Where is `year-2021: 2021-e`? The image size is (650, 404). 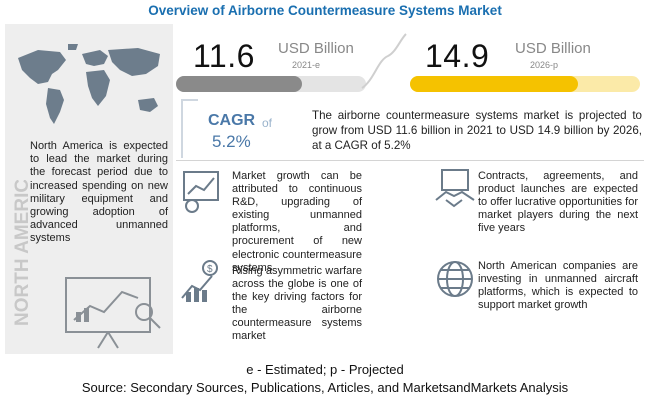
year-2021: 2021-e is located at coordinates (306, 65).